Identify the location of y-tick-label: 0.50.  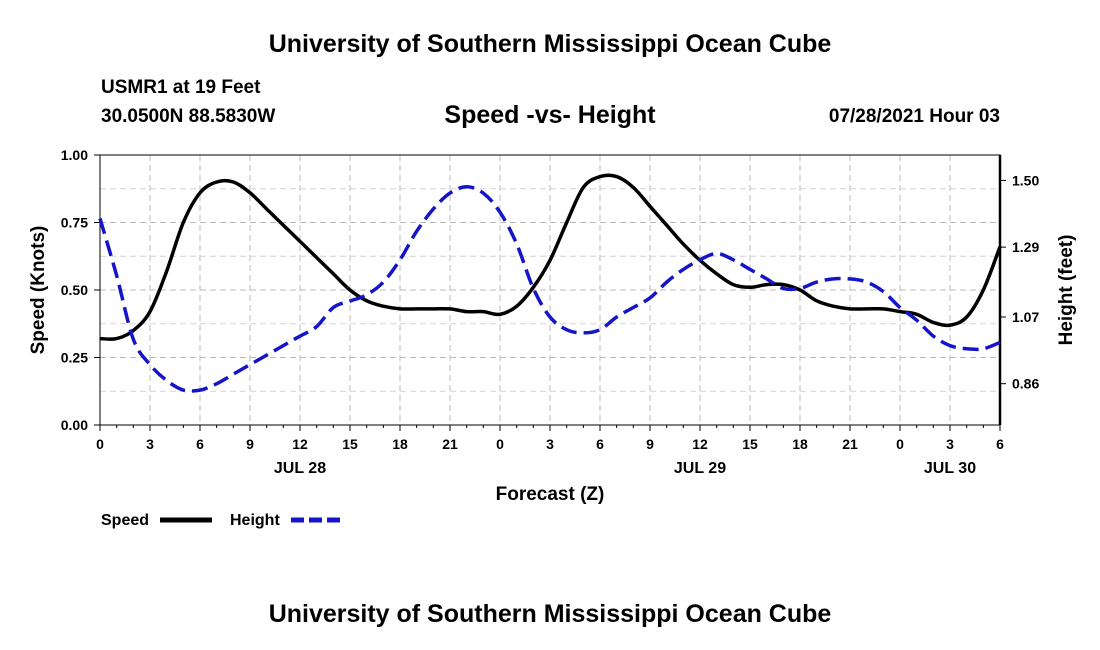
(74, 290).